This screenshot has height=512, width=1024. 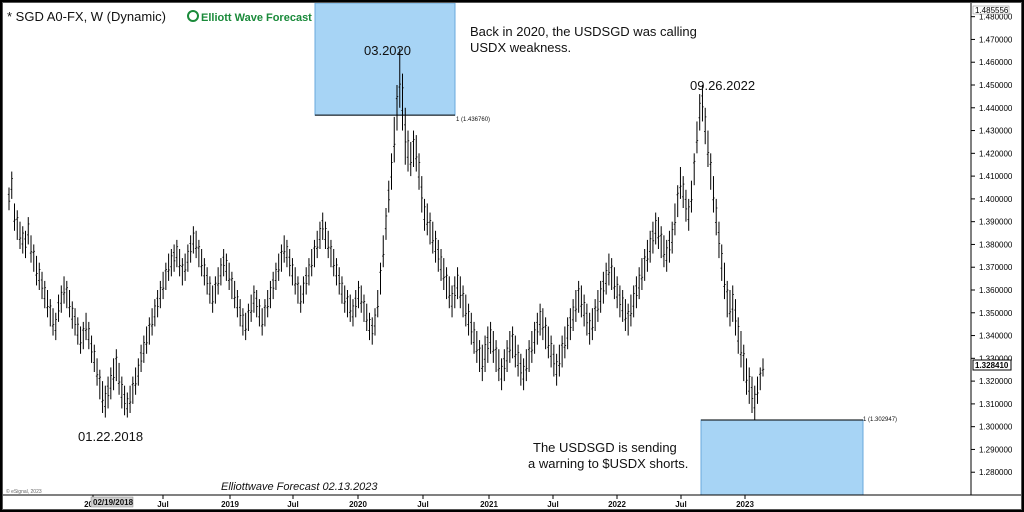 I want to click on top-price-box, so click(x=991, y=10).